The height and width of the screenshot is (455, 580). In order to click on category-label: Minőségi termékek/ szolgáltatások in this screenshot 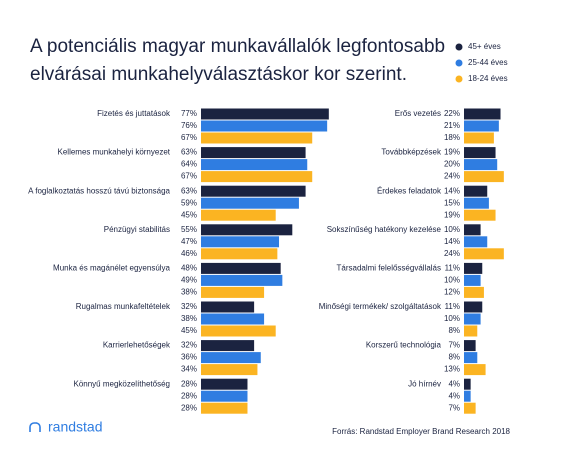, I will do `click(380, 306)`.